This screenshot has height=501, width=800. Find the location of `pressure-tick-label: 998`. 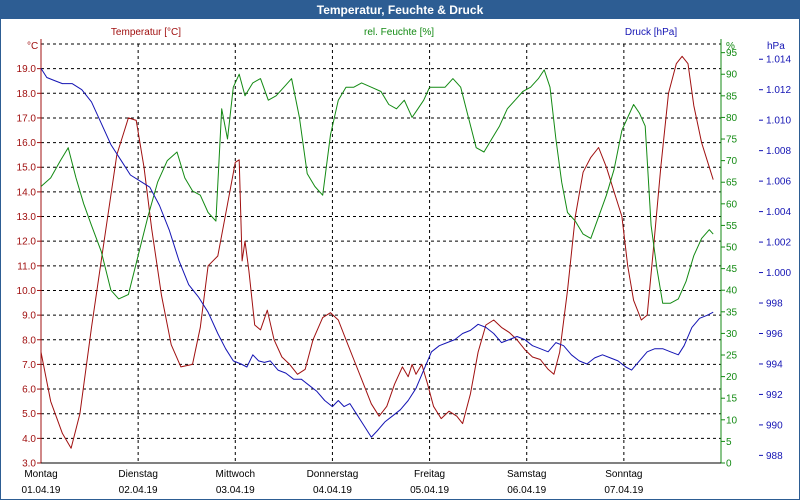

pressure-tick-label: 998 is located at coordinates (774, 304).